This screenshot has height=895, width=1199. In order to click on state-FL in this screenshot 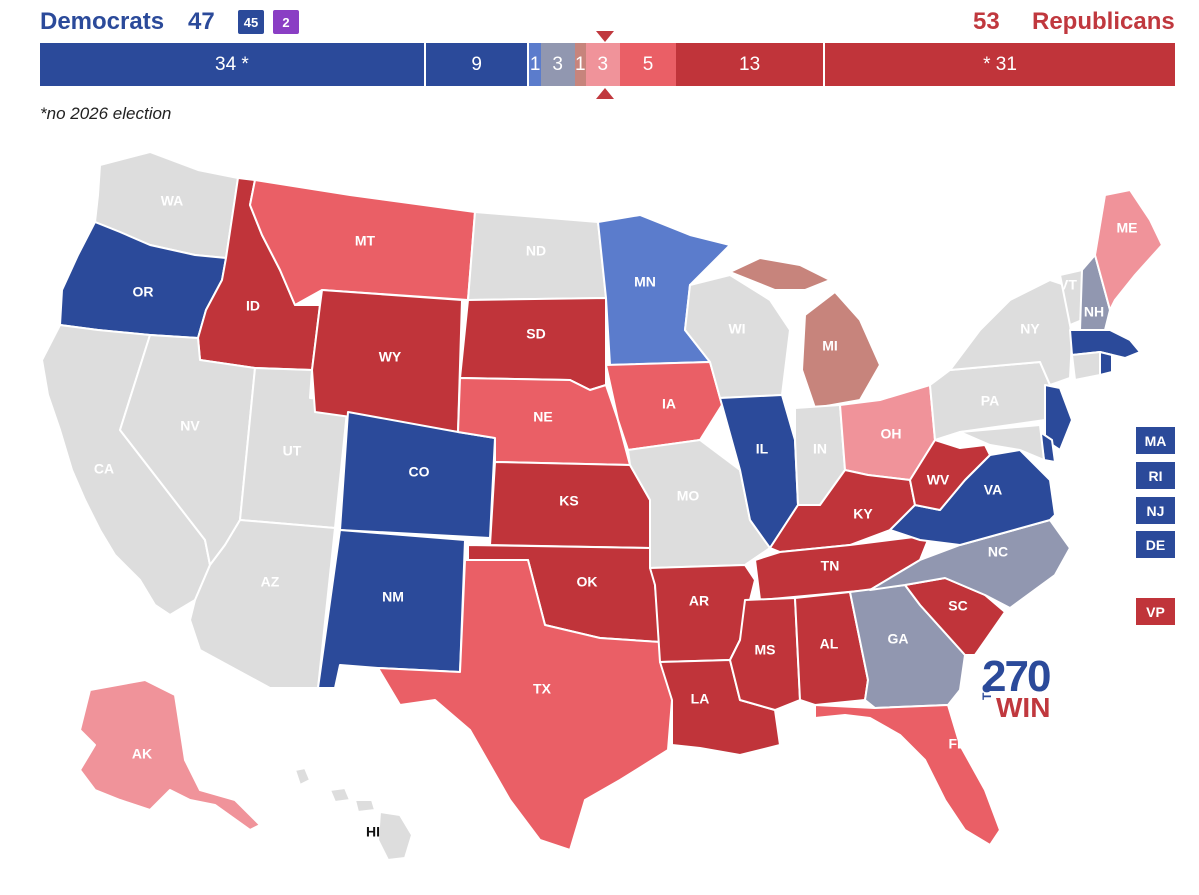, I will do `click(907, 775)`.